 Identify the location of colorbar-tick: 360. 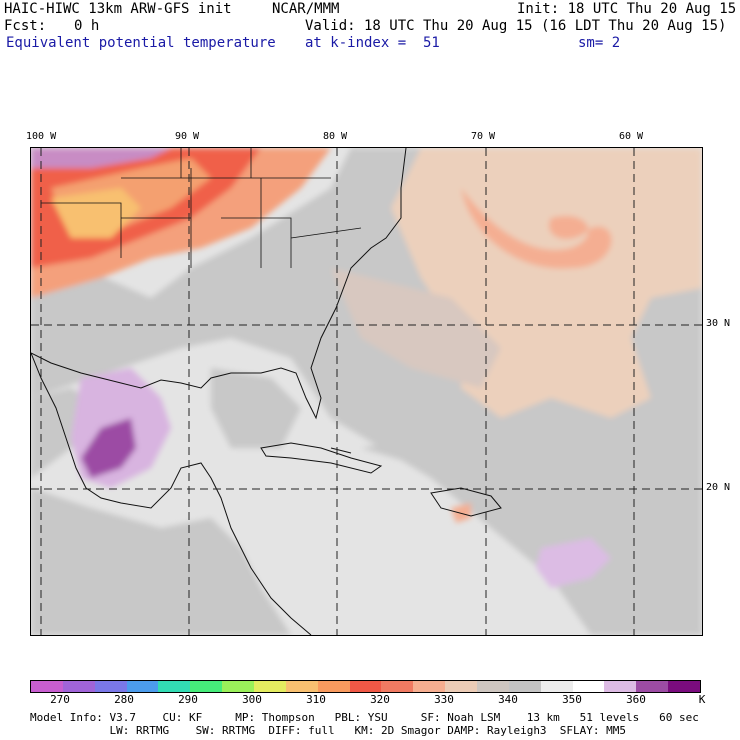
(636, 699).